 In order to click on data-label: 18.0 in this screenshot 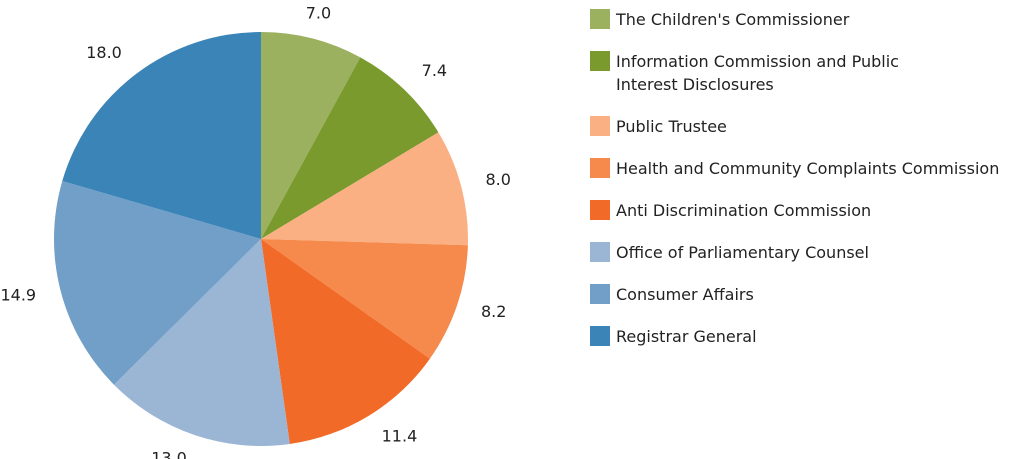, I will do `click(104, 52)`.